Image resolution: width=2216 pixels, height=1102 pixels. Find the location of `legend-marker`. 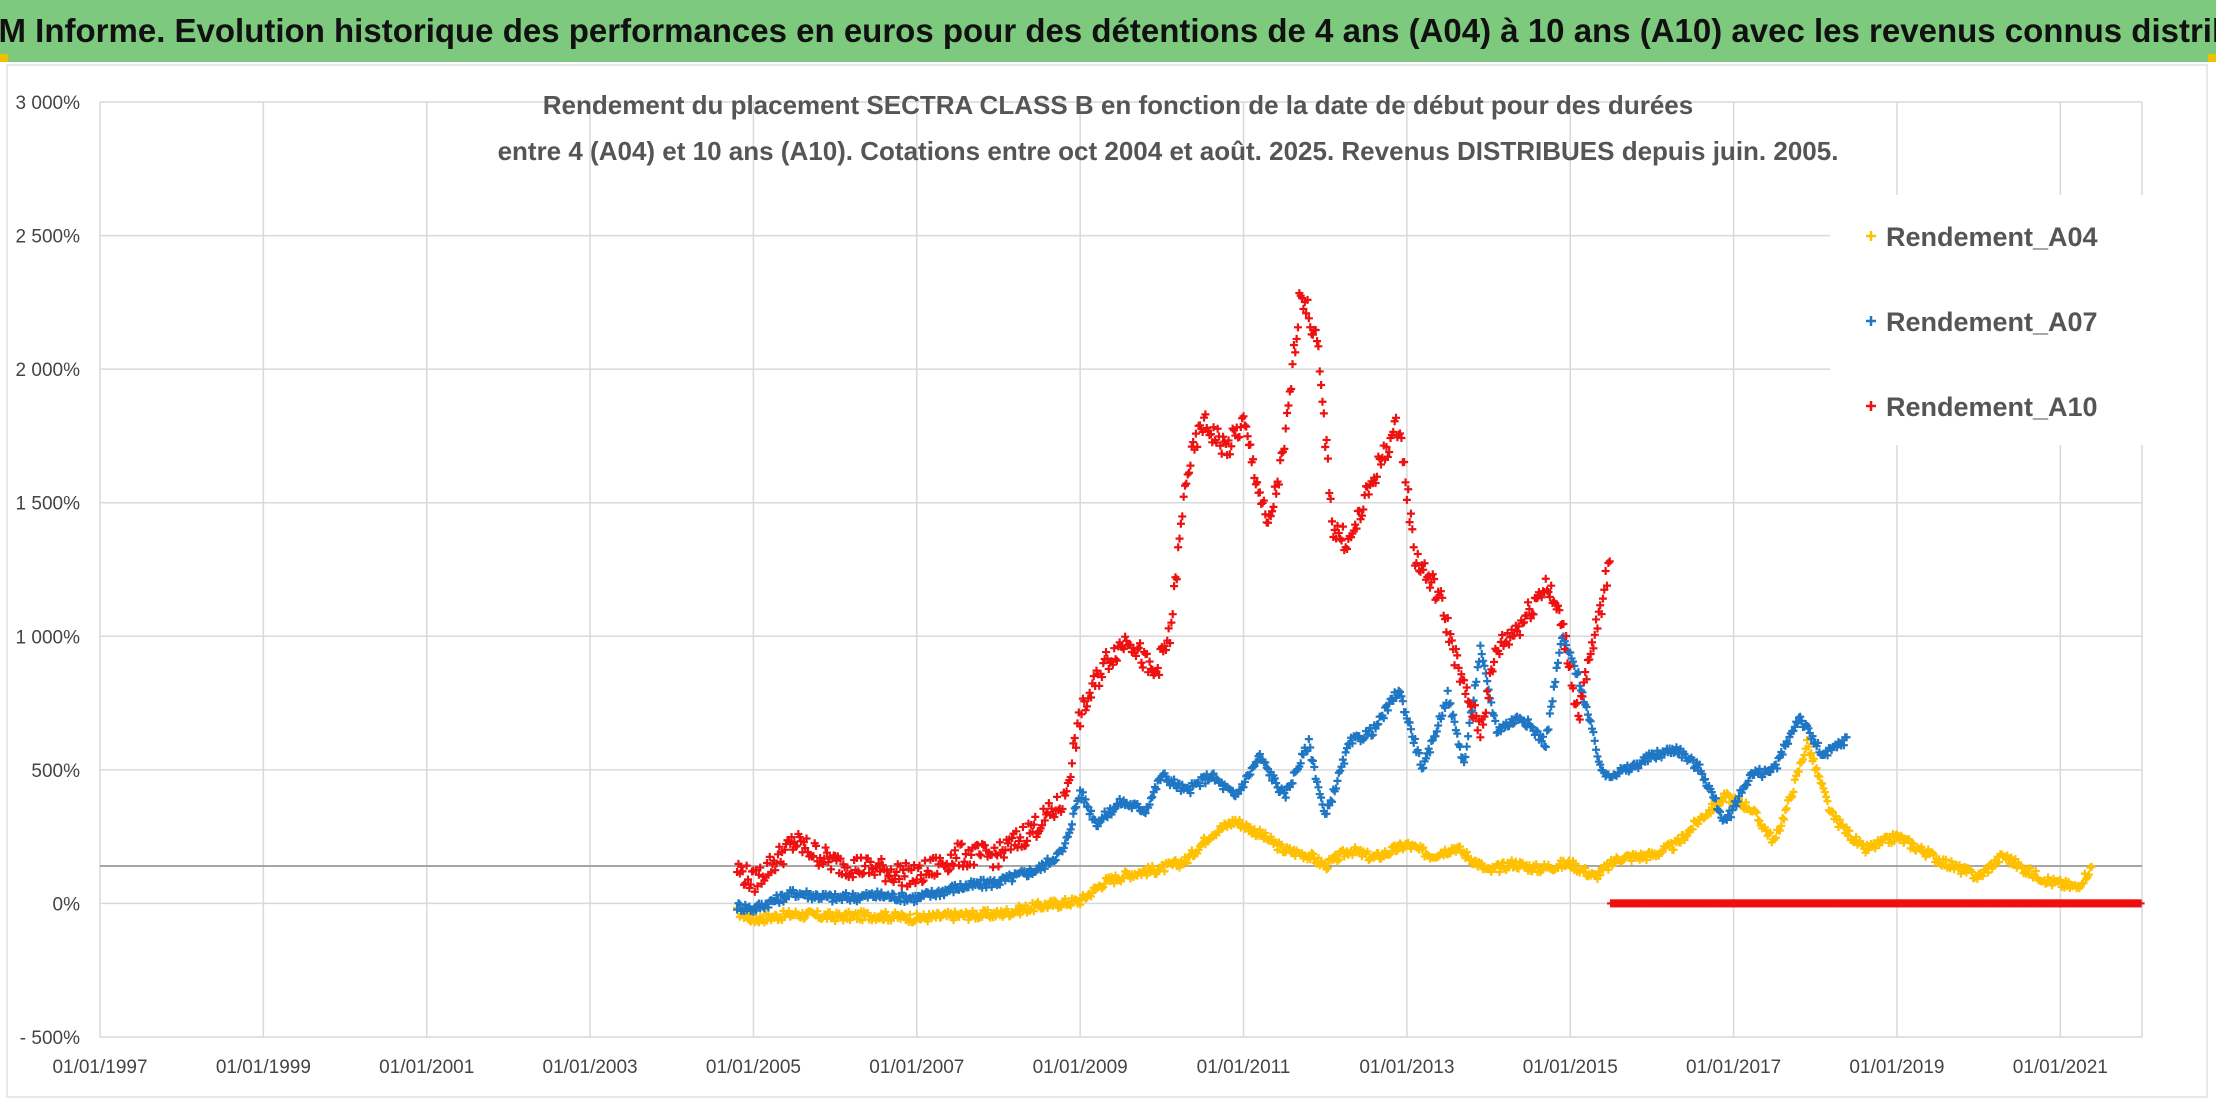

legend-marker is located at coordinates (1871, 236).